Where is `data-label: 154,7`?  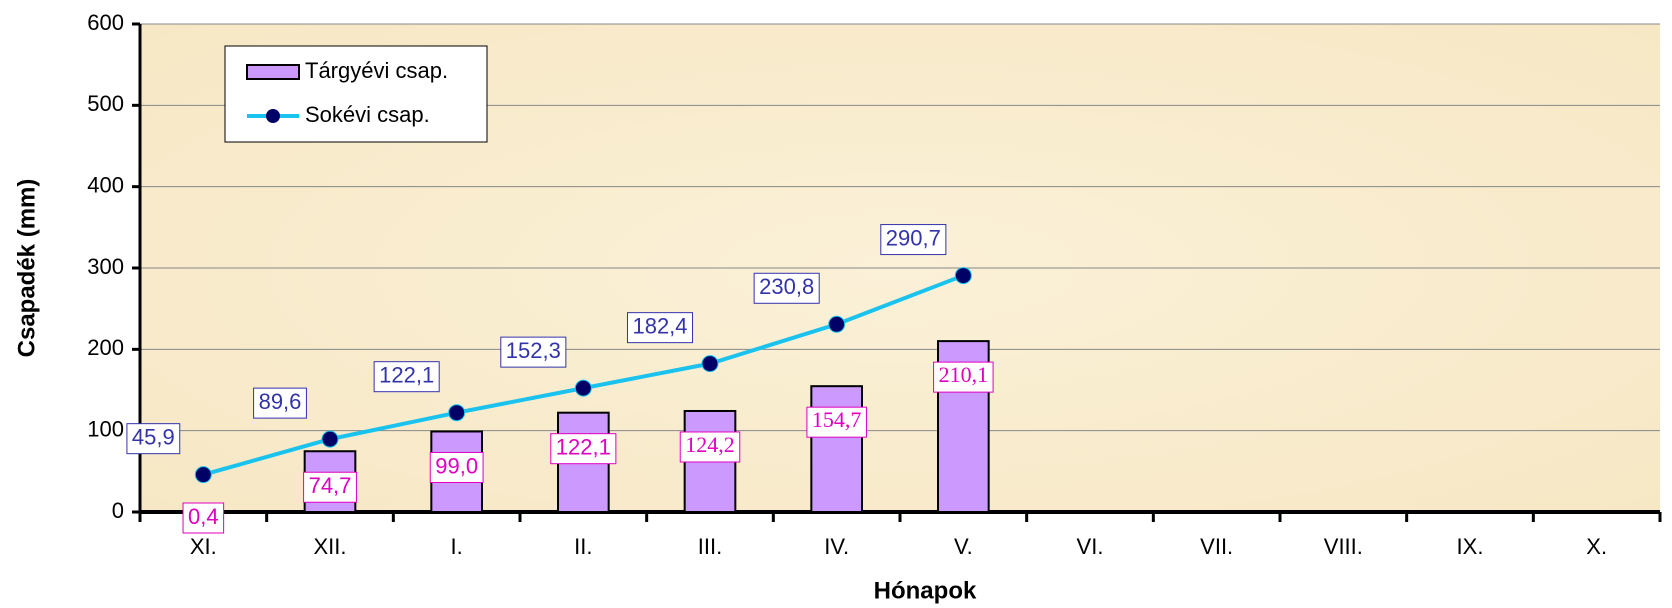 data-label: 154,7 is located at coordinates (837, 419).